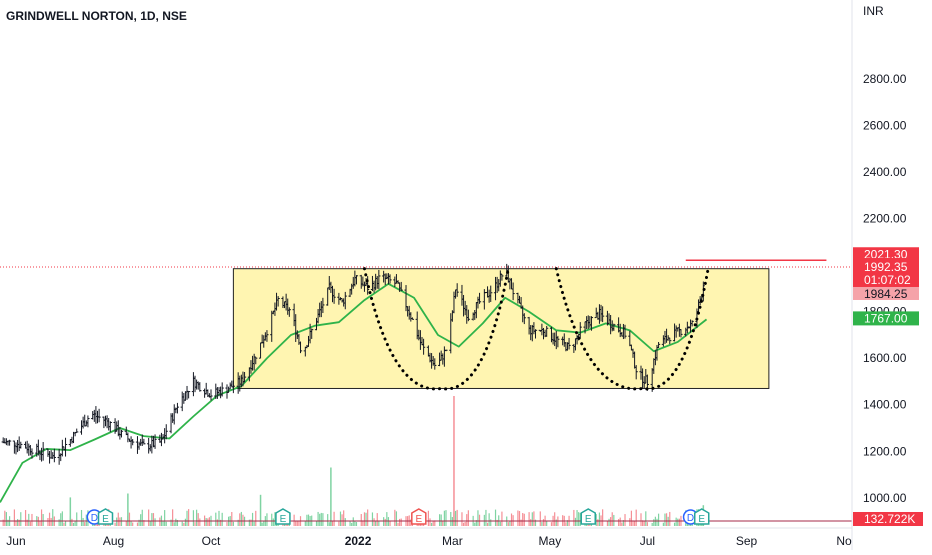 The width and height of the screenshot is (932, 555). I want to click on y-tick-label: 2400.00, so click(885, 172).